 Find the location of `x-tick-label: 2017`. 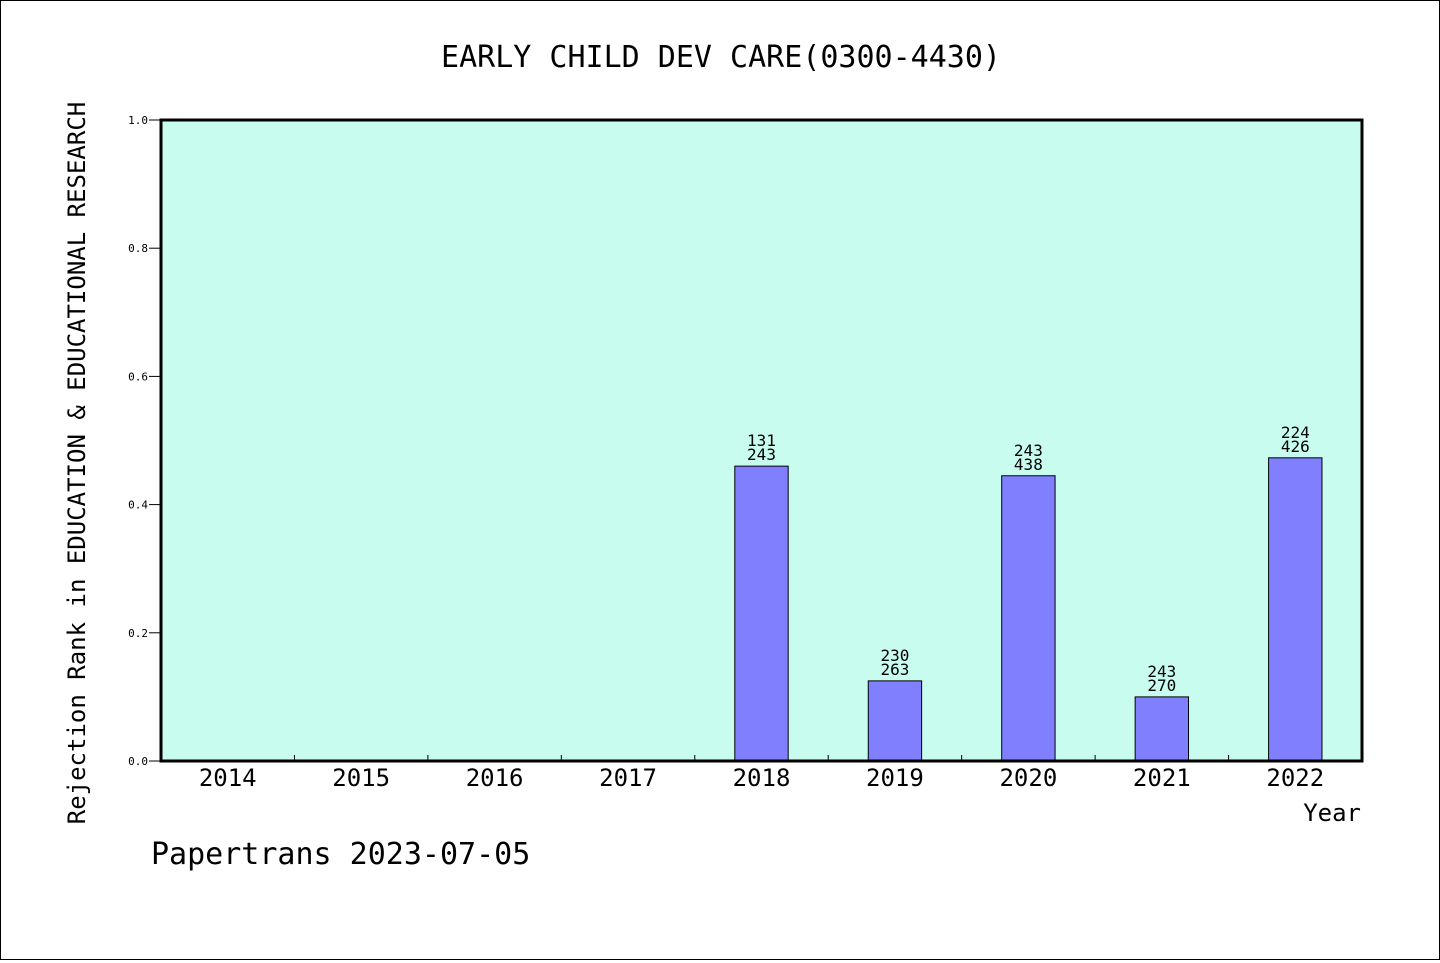

x-tick-label: 2017 is located at coordinates (628, 778).